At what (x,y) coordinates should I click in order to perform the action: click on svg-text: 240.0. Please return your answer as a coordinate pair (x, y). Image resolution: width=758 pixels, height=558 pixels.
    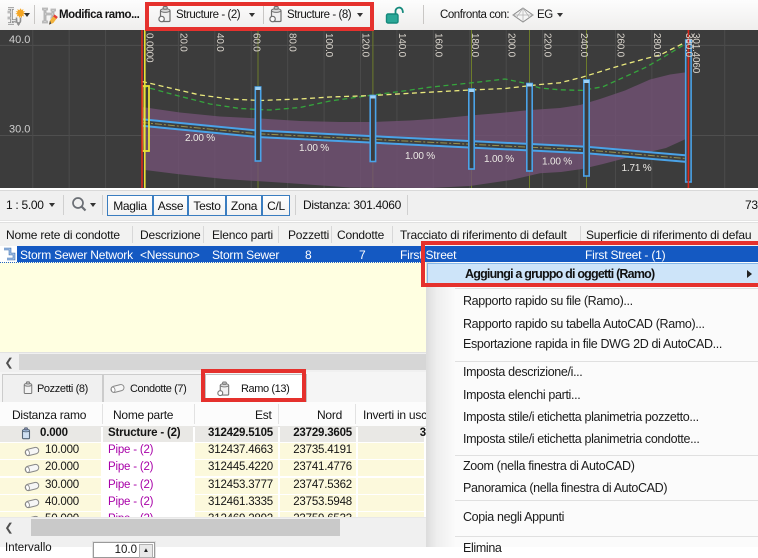
    Looking at the image, I should click on (583, 45).